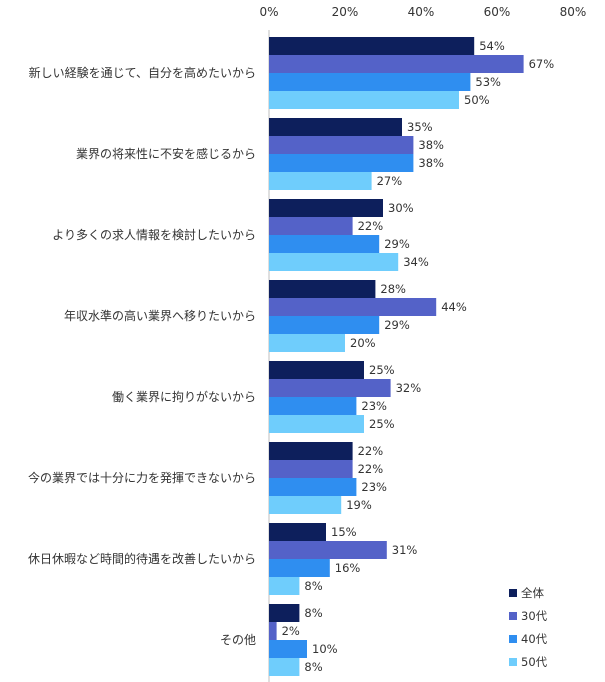  What do you see at coordinates (532, 593) in the screenshot?
I see `legend-label: 全体` at bounding box center [532, 593].